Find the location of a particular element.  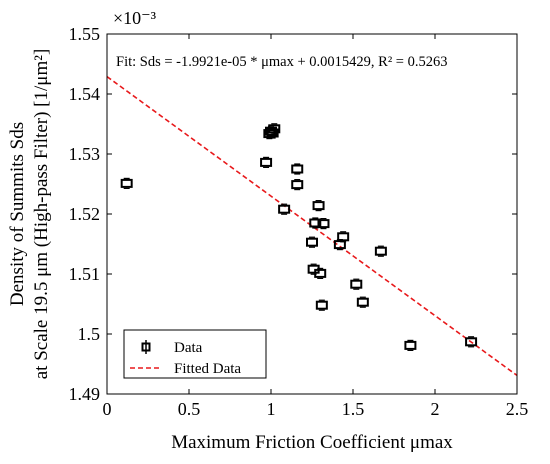

y-tick-label: 1.49 is located at coordinates (85, 394).